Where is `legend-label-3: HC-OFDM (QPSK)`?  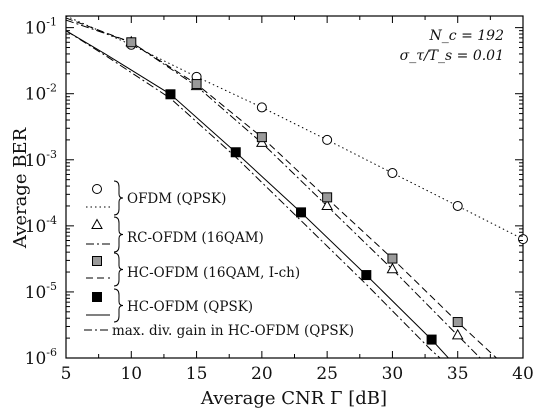 legend-label-3: HC-OFDM (QPSK) is located at coordinates (190, 307).